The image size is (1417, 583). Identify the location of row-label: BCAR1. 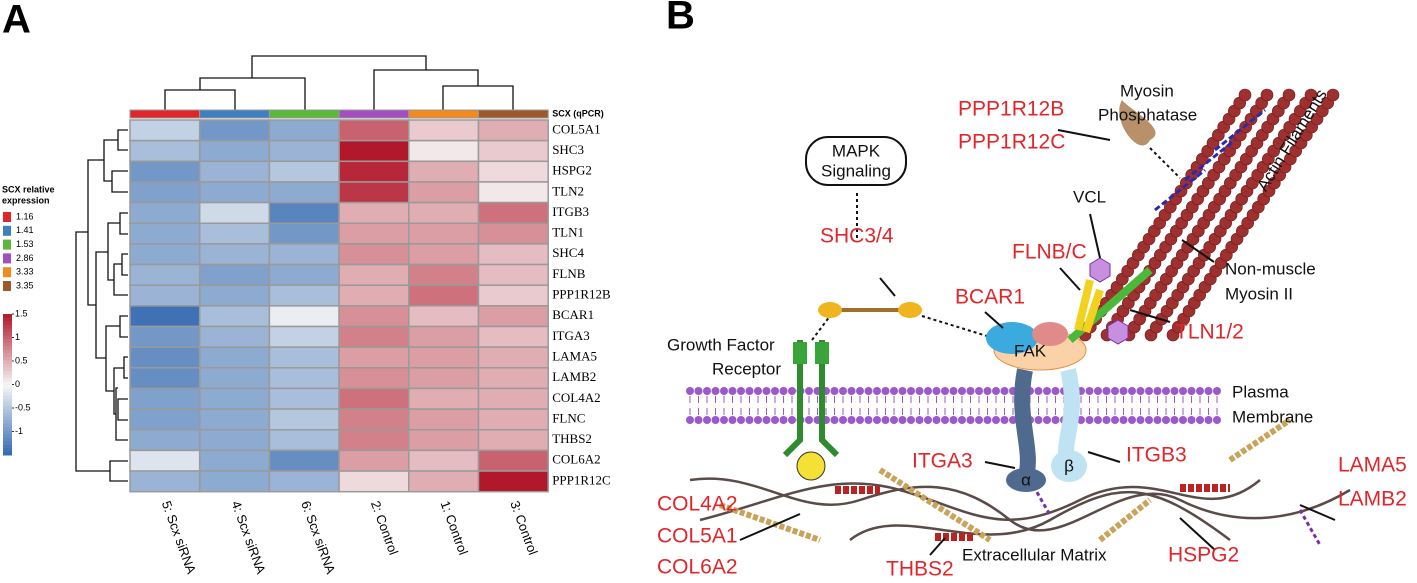
(573, 314).